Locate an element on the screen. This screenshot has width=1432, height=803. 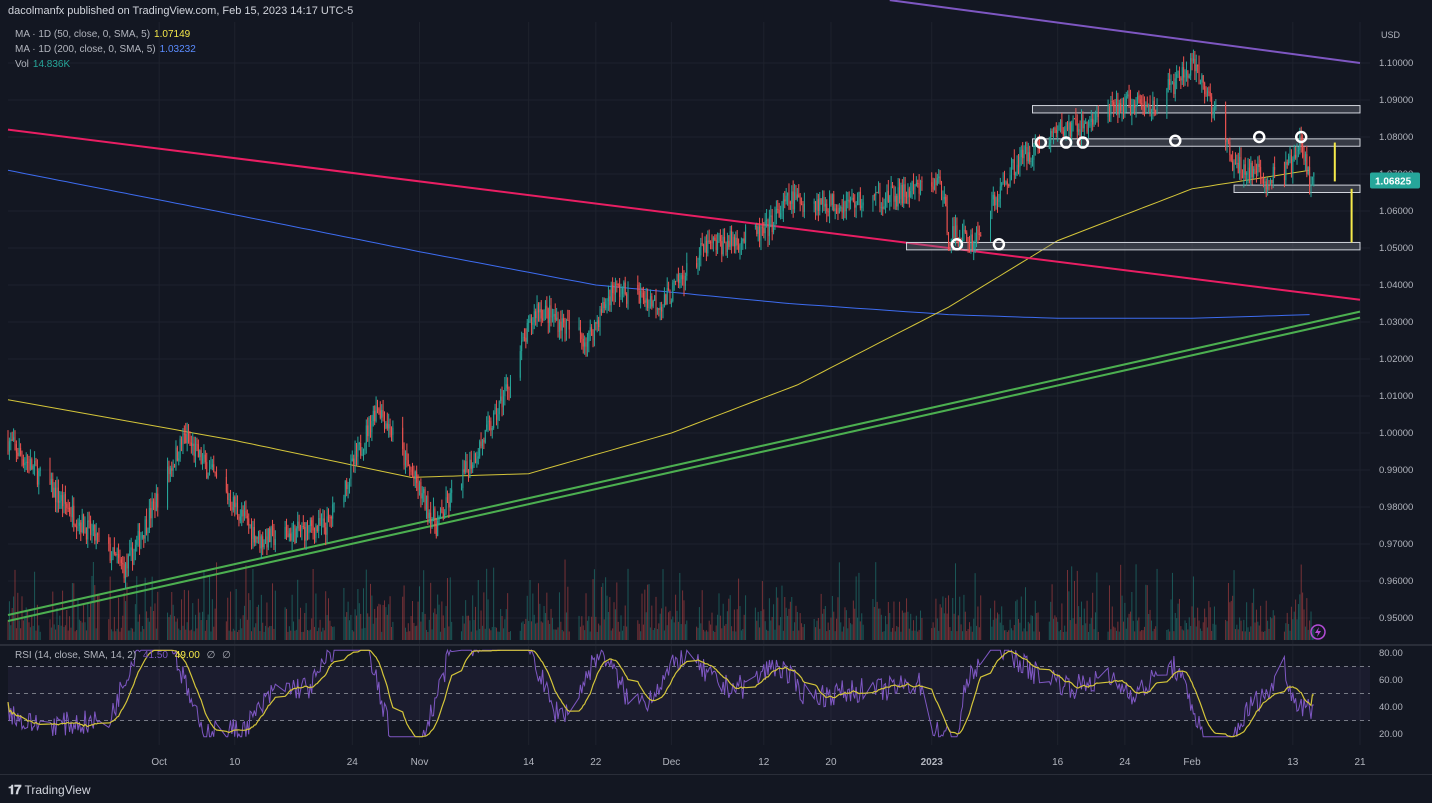
tradingview-logo: 𝟏𝟕 TradingView is located at coordinates (49, 790).